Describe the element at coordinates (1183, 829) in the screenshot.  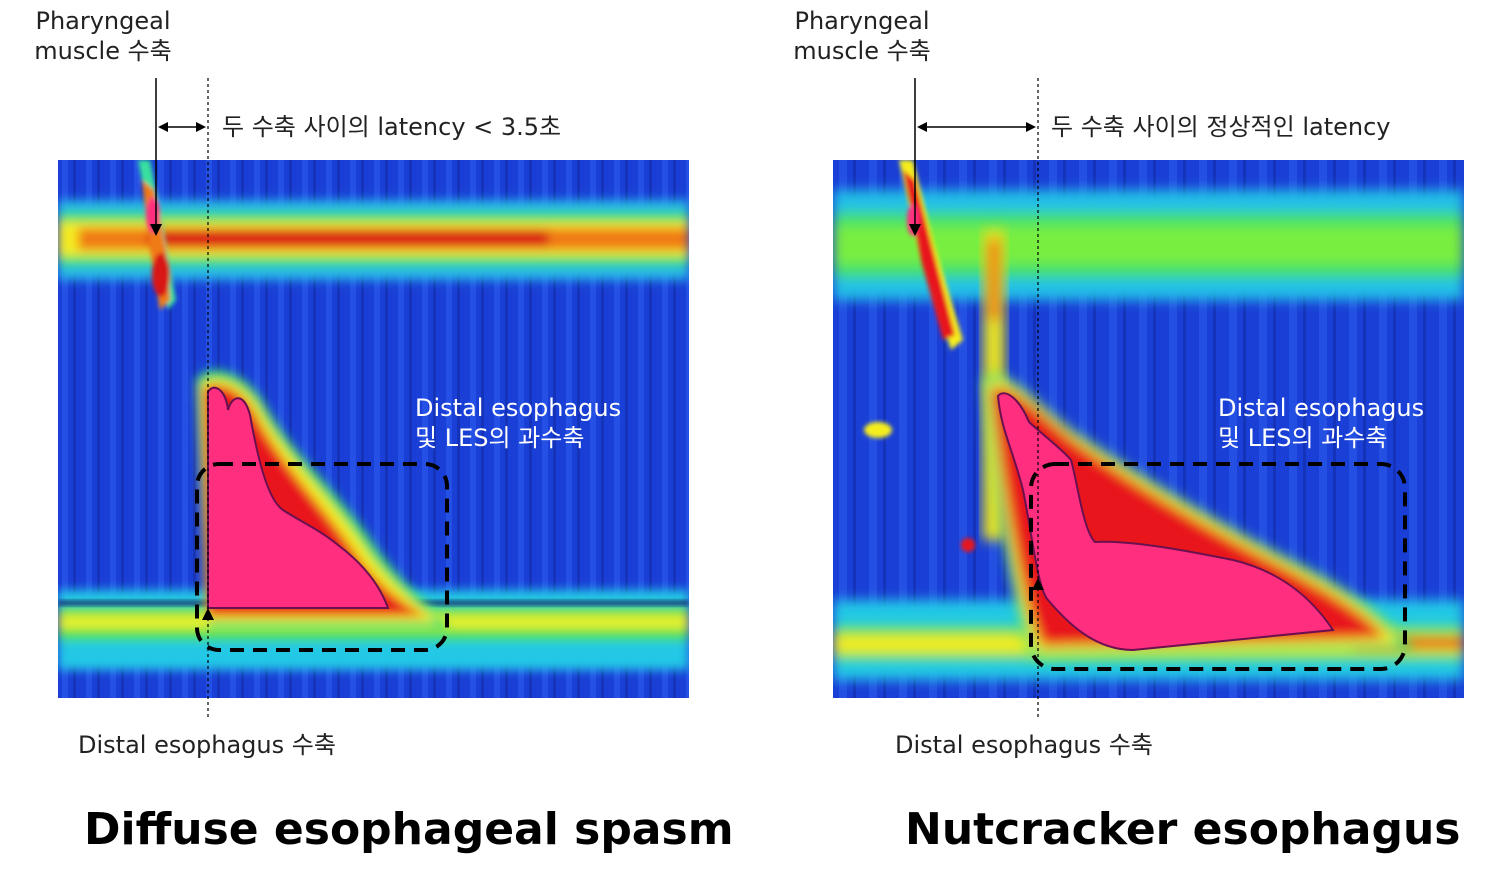
I see `panel-title: Nutcracker esophagus` at that location.